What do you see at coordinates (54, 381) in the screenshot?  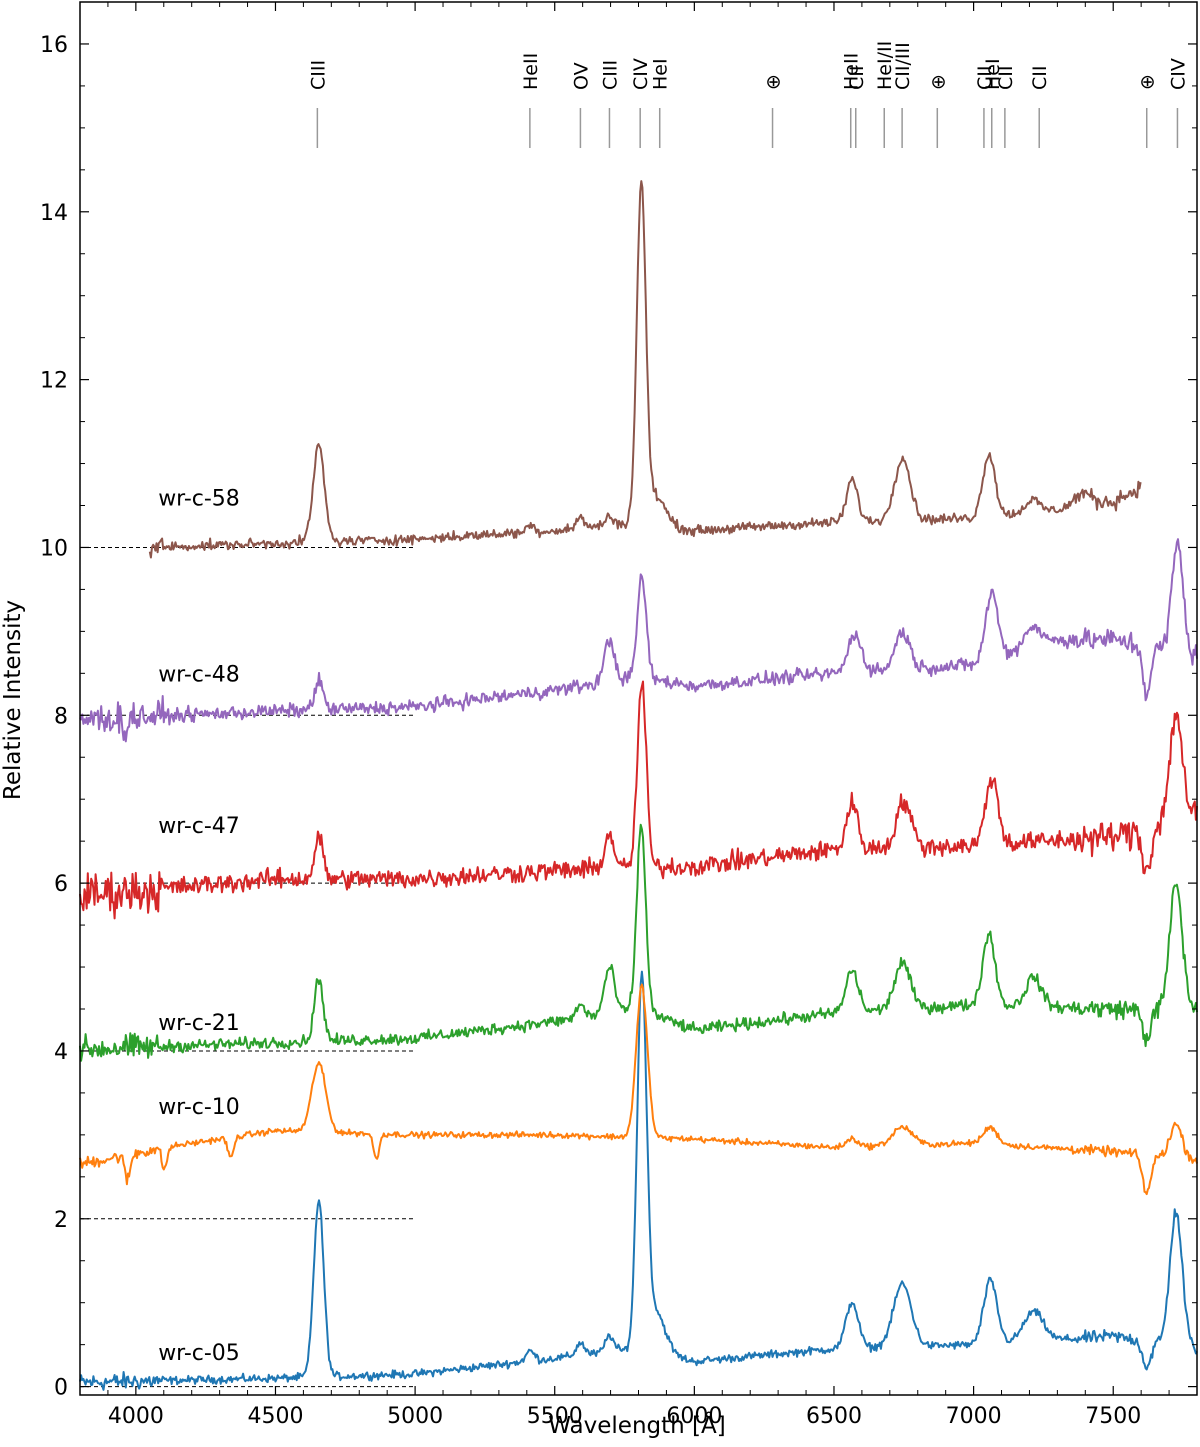 I see `y-tick-label-6: 12` at bounding box center [54, 381].